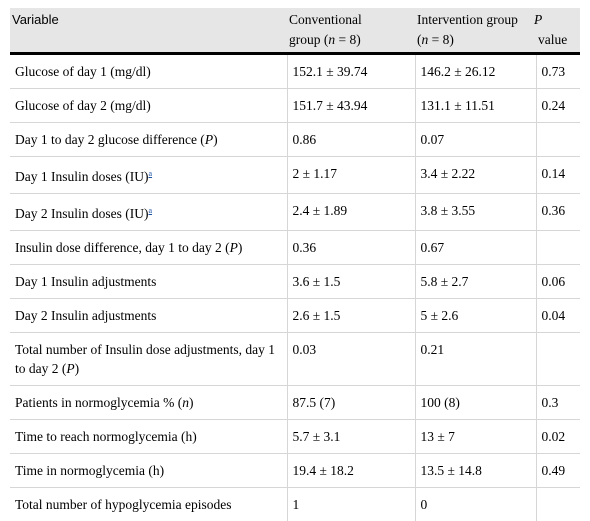 The height and width of the screenshot is (521, 590). Describe the element at coordinates (558, 437) in the screenshot. I see `cell-p-value: 0.02` at that location.